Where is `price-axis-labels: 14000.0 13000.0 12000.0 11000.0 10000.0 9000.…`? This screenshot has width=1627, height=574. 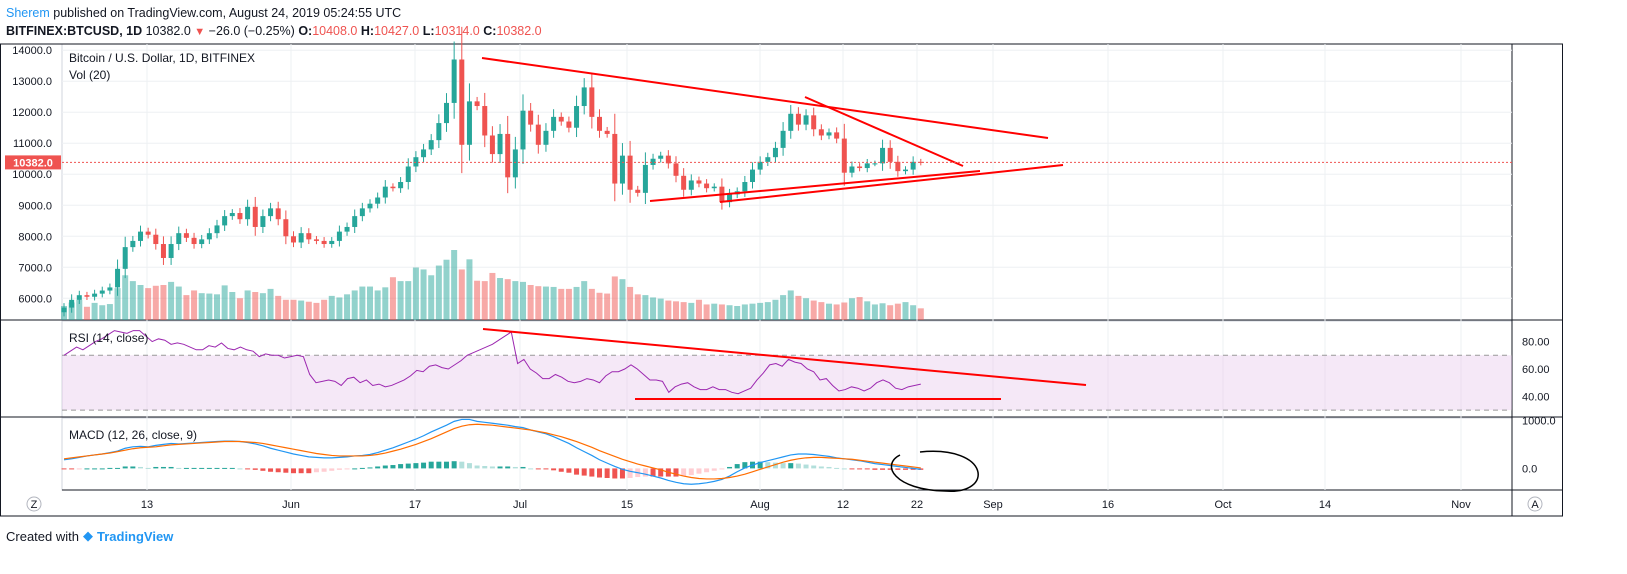
price-axis-labels: 14000.0 13000.0 12000.0 11000.0 10000.0 9000.… is located at coordinates (32, 175).